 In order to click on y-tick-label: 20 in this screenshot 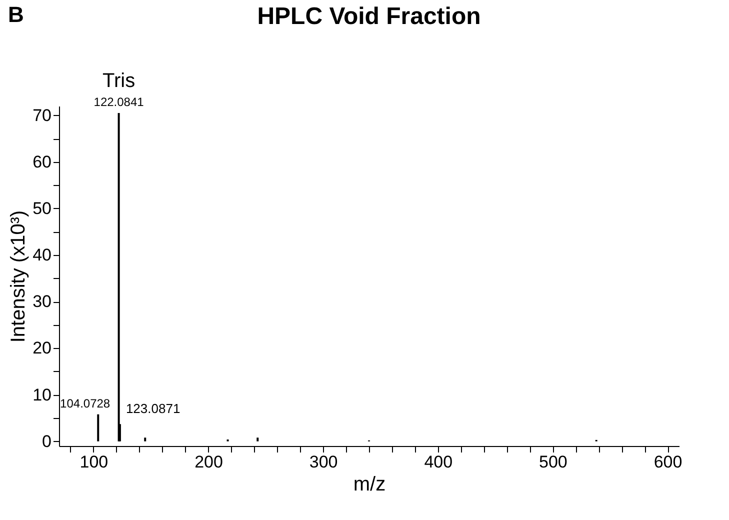, I will do `click(42, 348)`.